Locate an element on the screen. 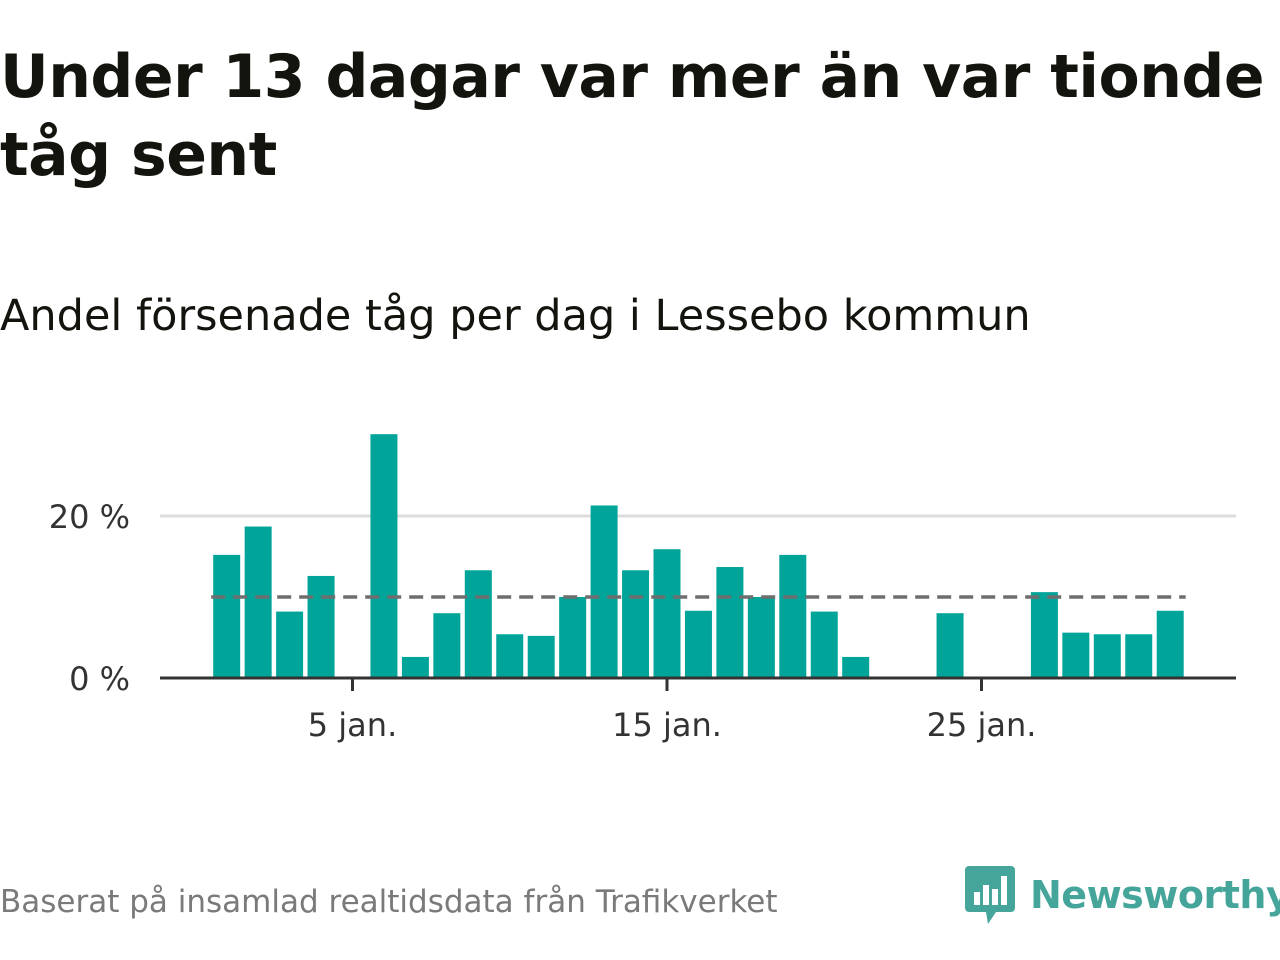  newsworthy-logo-icon is located at coordinates (990, 895).